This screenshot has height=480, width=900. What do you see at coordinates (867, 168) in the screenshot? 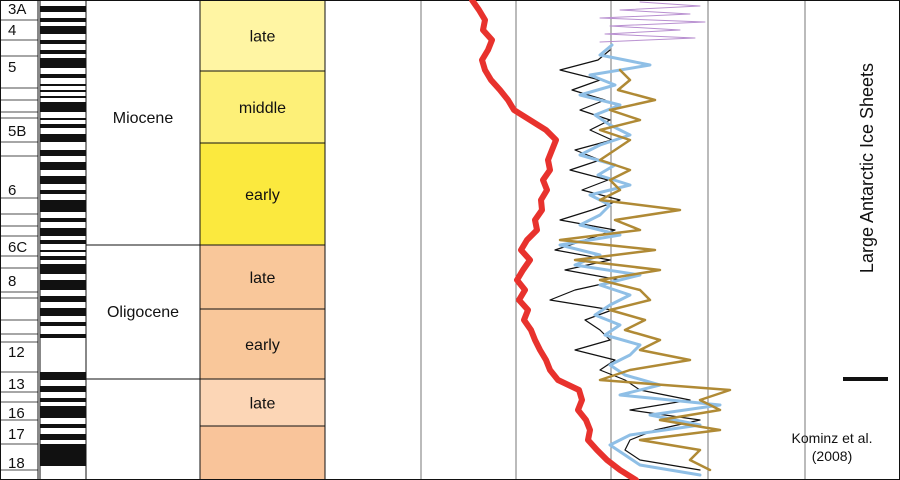
I see `ice-sheet-label: Large Antarctic Ice Sheets` at bounding box center [867, 168].